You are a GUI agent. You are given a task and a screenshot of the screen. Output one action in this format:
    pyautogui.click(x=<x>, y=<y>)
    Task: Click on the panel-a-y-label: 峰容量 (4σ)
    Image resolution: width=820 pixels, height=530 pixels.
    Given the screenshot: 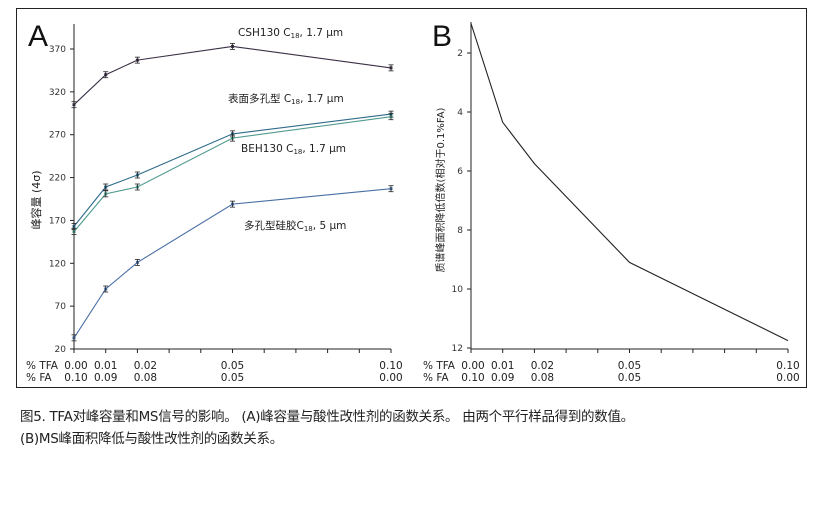 What is the action you would take?
    pyautogui.click(x=36, y=199)
    